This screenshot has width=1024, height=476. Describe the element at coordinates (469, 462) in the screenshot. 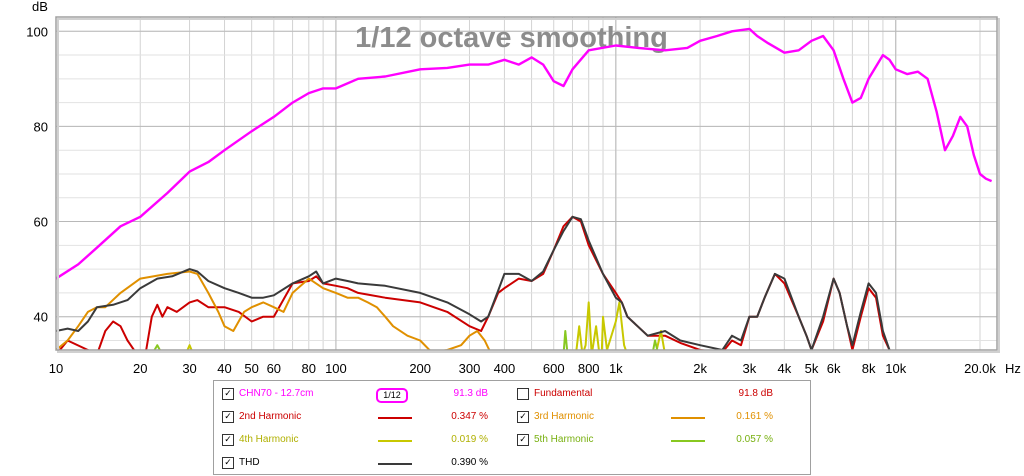

I see `legend-value-thd: 0.390 %` at that location.